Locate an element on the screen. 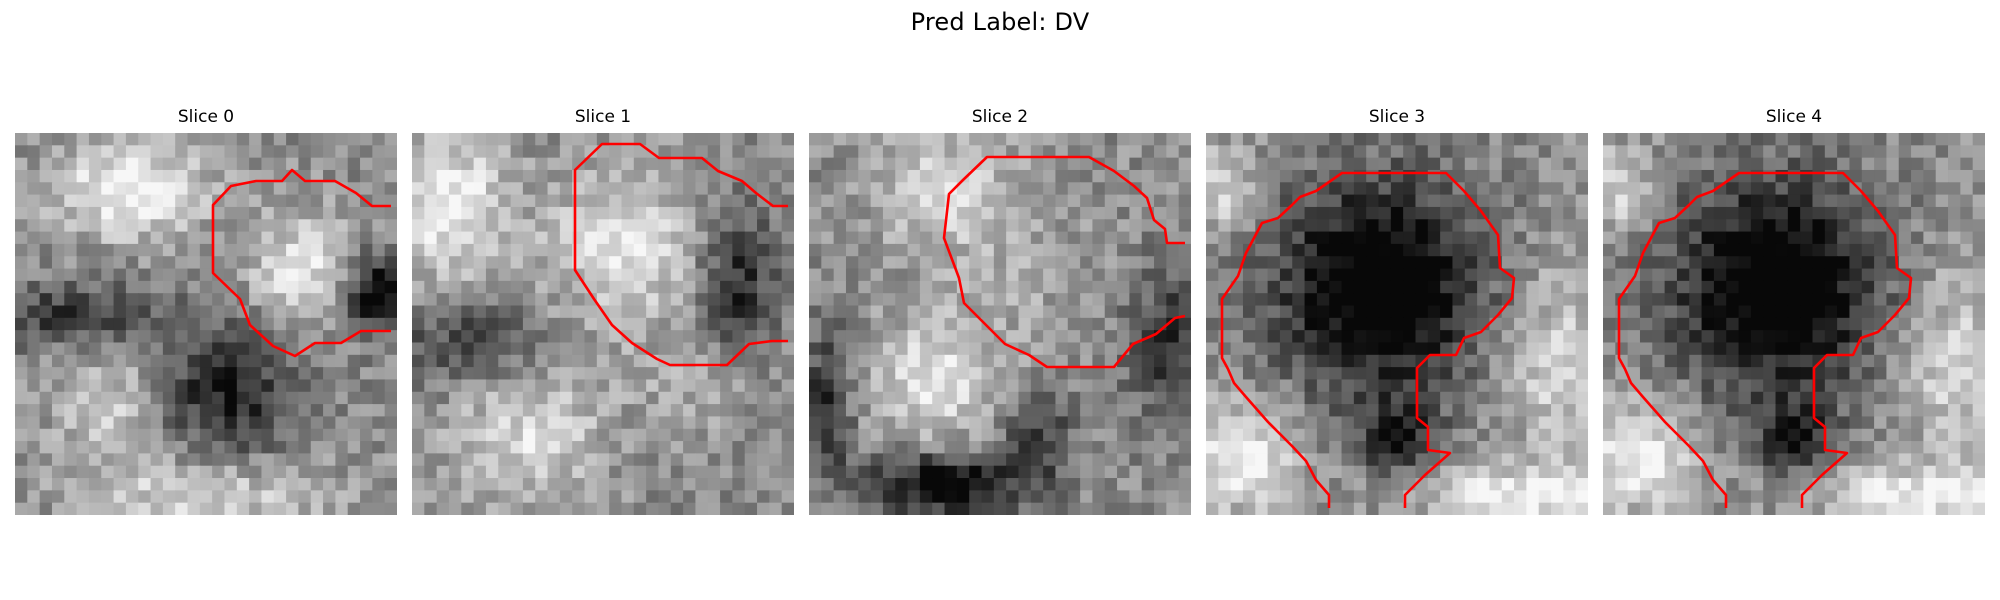 Image resolution: width=2000 pixels, height=600 pixels. figure-title: Pred Label: DV is located at coordinates (1000, 22).